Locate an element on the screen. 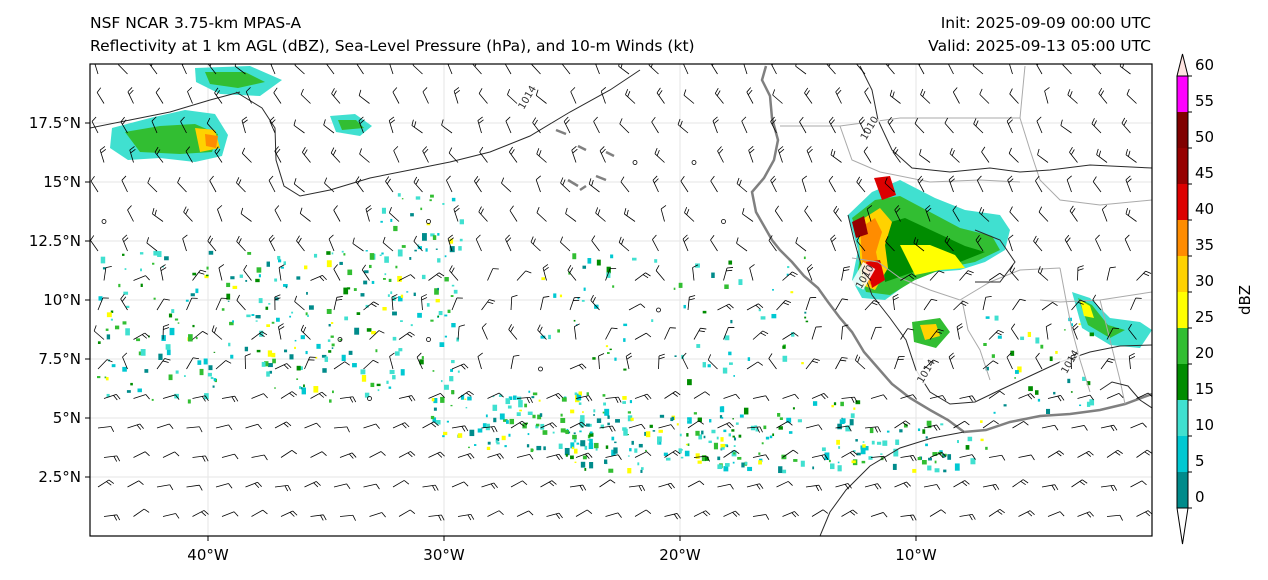  nw-cluster-green is located at coordinates (171, 139).